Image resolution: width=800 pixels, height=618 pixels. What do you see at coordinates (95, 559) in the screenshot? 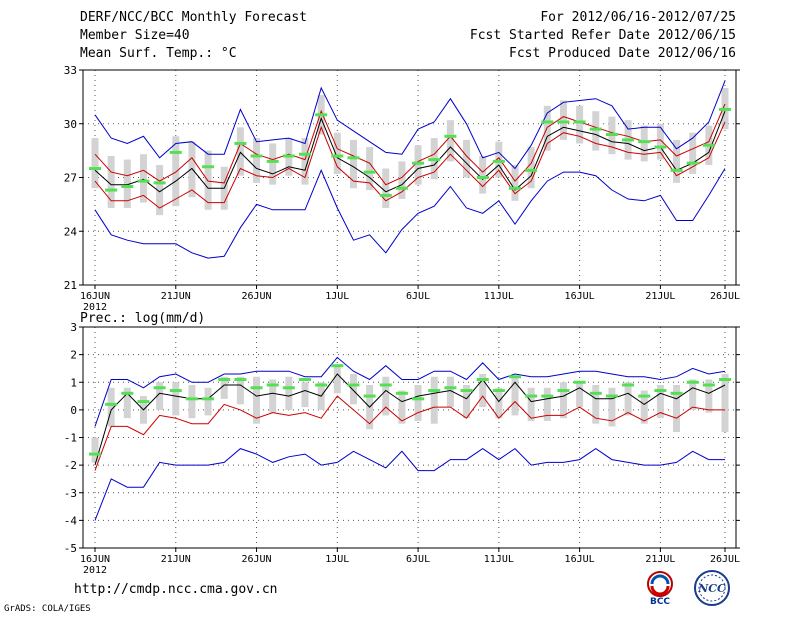
I see `p2-xtick-label: 16JUN` at bounding box center [95, 559].